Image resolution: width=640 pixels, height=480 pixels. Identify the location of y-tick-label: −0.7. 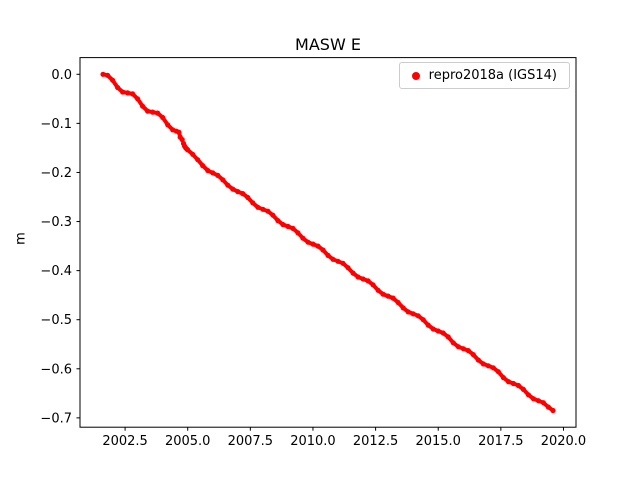
(56, 418).